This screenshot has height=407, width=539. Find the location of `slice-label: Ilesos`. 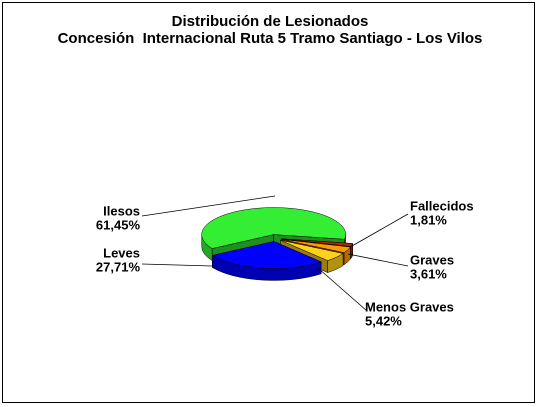

slice-label: Ilesos is located at coordinates (121, 210).